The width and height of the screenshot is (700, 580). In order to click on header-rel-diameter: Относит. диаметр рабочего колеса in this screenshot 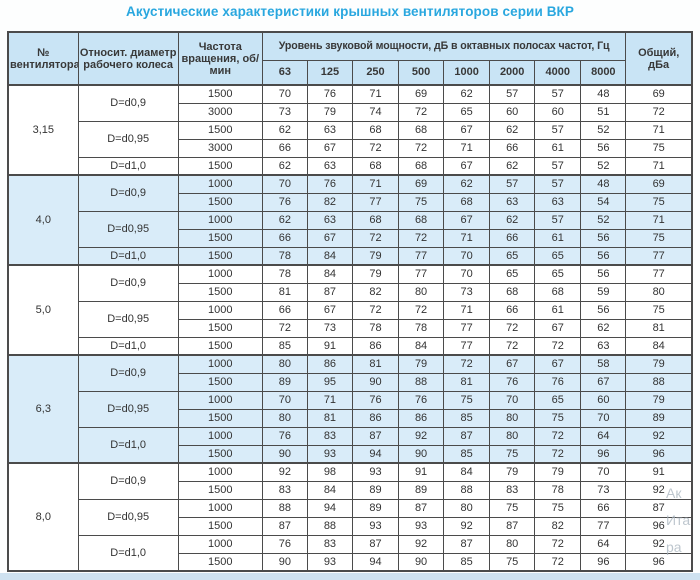, I will do `click(128, 58)`.